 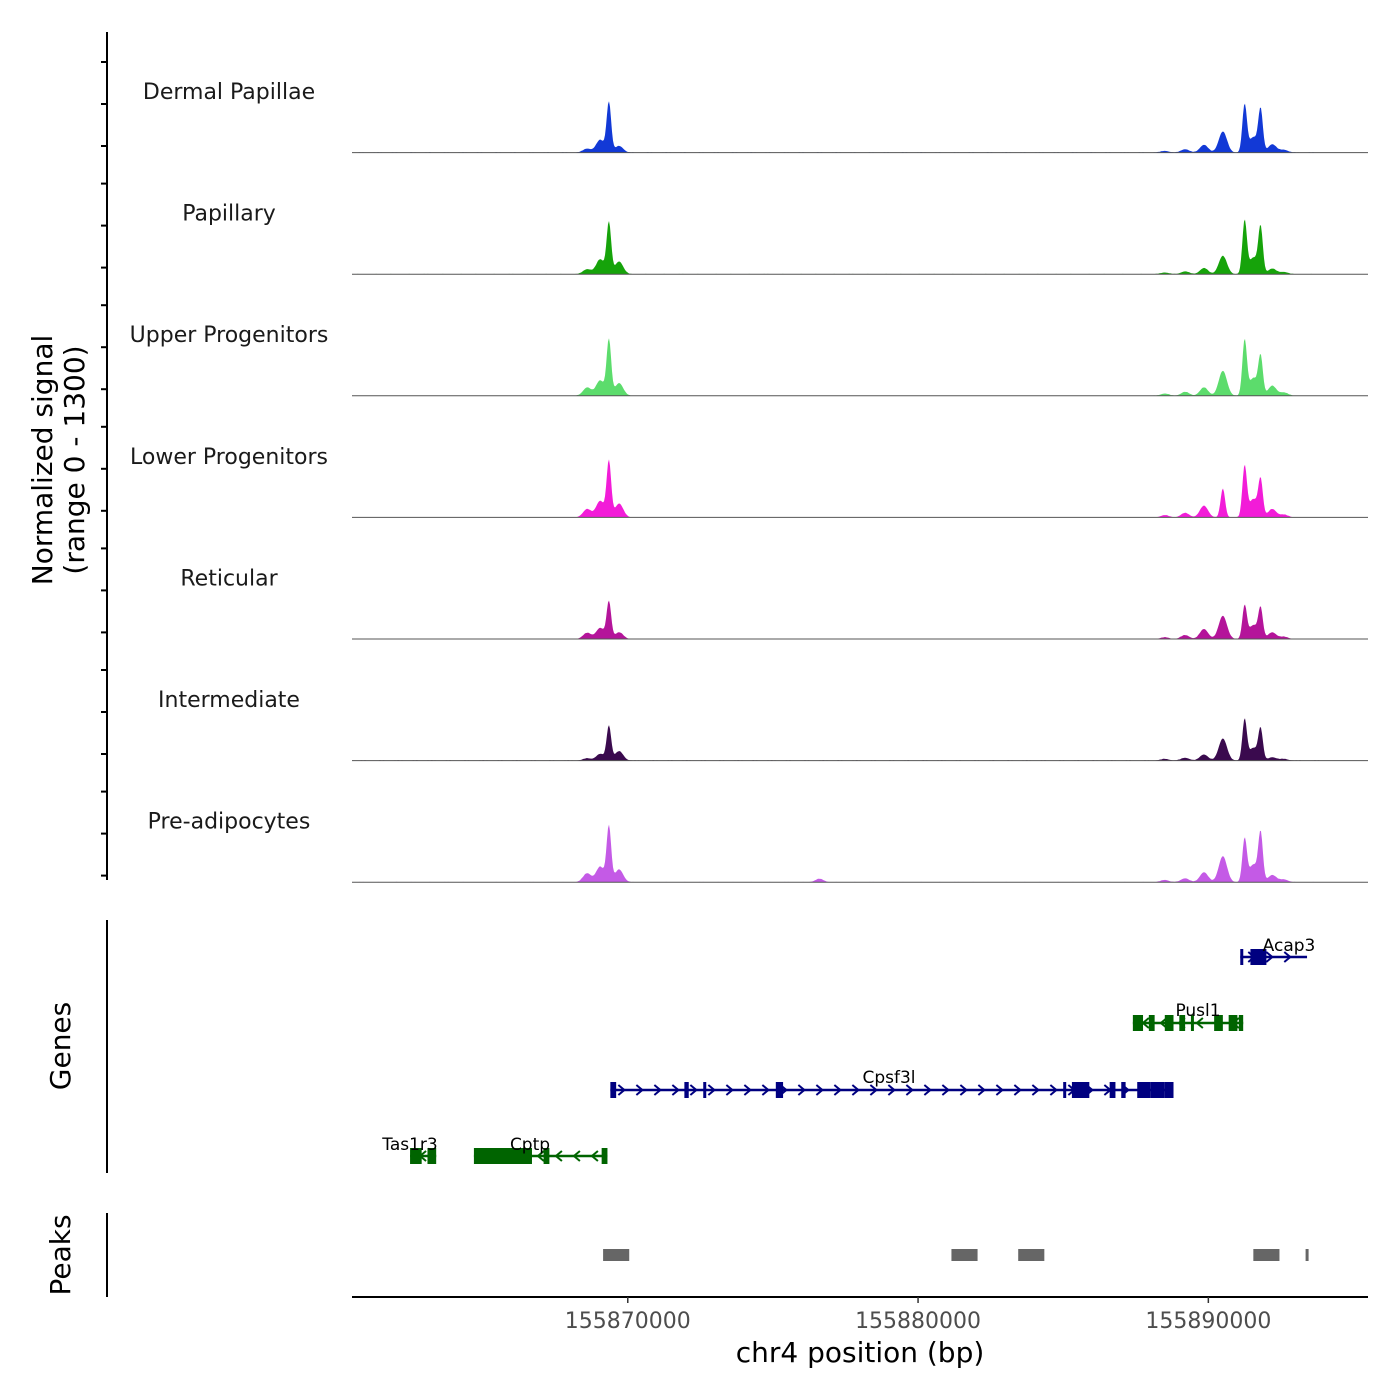 I want to click on gene-cptp: Cptp, so click(x=540, y=1149).